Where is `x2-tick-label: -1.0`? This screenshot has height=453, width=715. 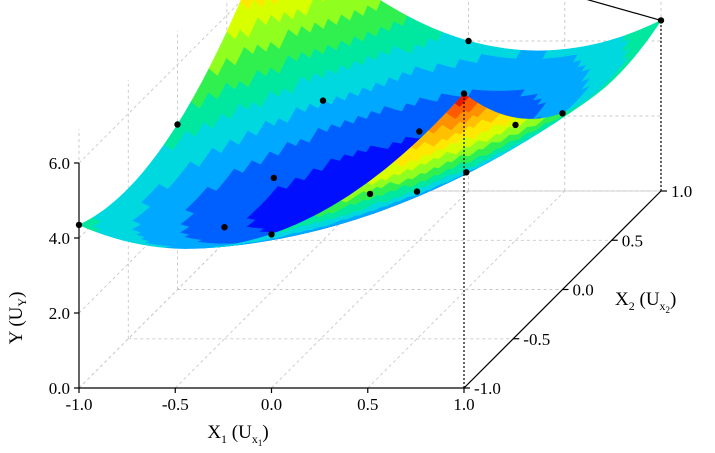
x2-tick-label: -1.0 is located at coordinates (487, 388).